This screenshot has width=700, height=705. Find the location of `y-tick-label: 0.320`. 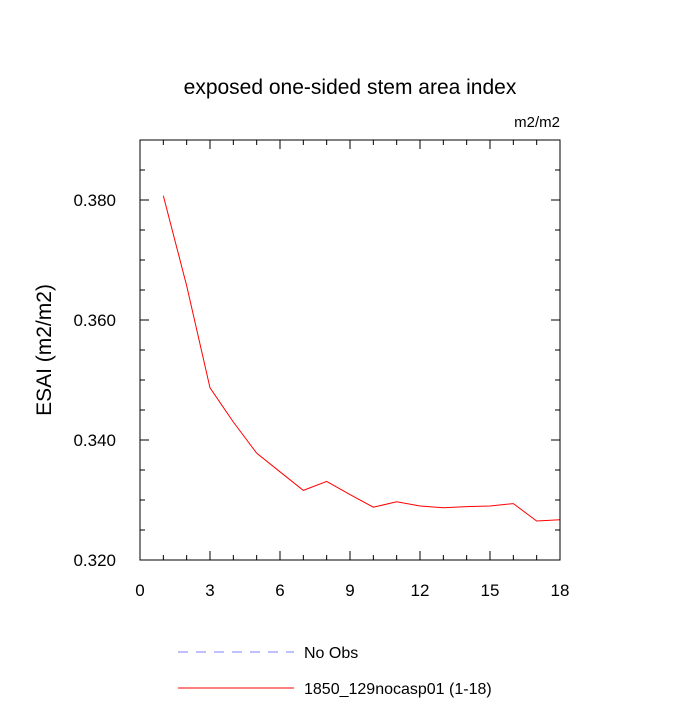

y-tick-label: 0.320 is located at coordinates (94, 560).